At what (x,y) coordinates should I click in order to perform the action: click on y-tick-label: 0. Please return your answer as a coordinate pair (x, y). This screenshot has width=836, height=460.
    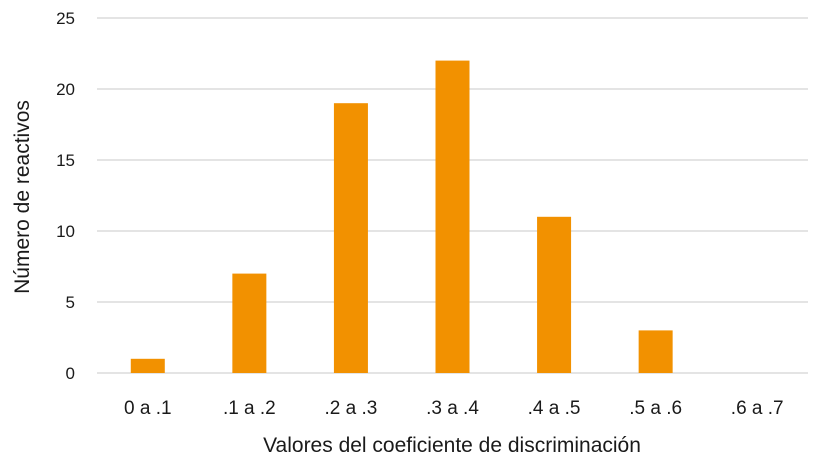
    Looking at the image, I should click on (70, 373).